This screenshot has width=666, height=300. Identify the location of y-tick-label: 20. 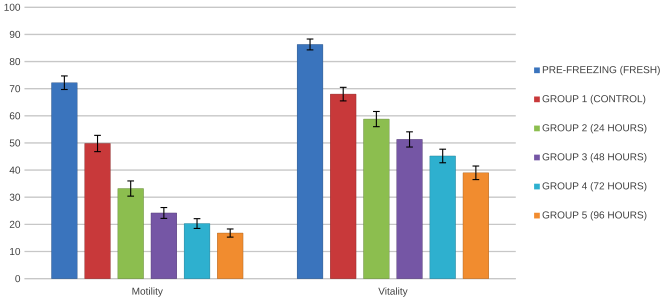
(15, 224).